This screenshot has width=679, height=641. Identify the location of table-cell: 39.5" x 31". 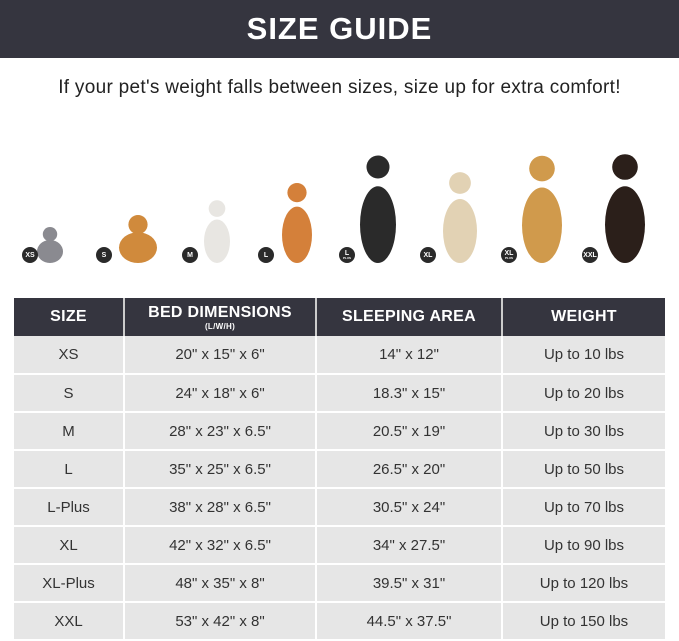
(409, 583).